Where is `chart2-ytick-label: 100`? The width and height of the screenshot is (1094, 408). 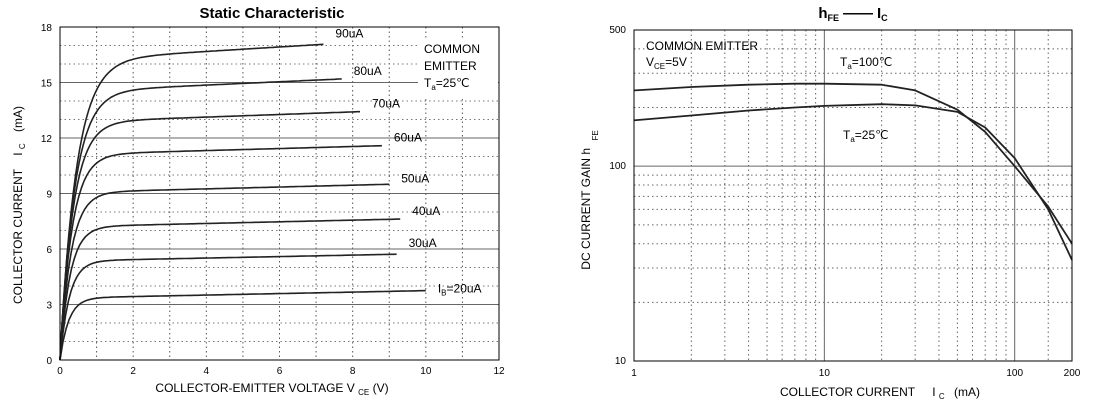
chart2-ytick-label: 100 is located at coordinates (617, 166).